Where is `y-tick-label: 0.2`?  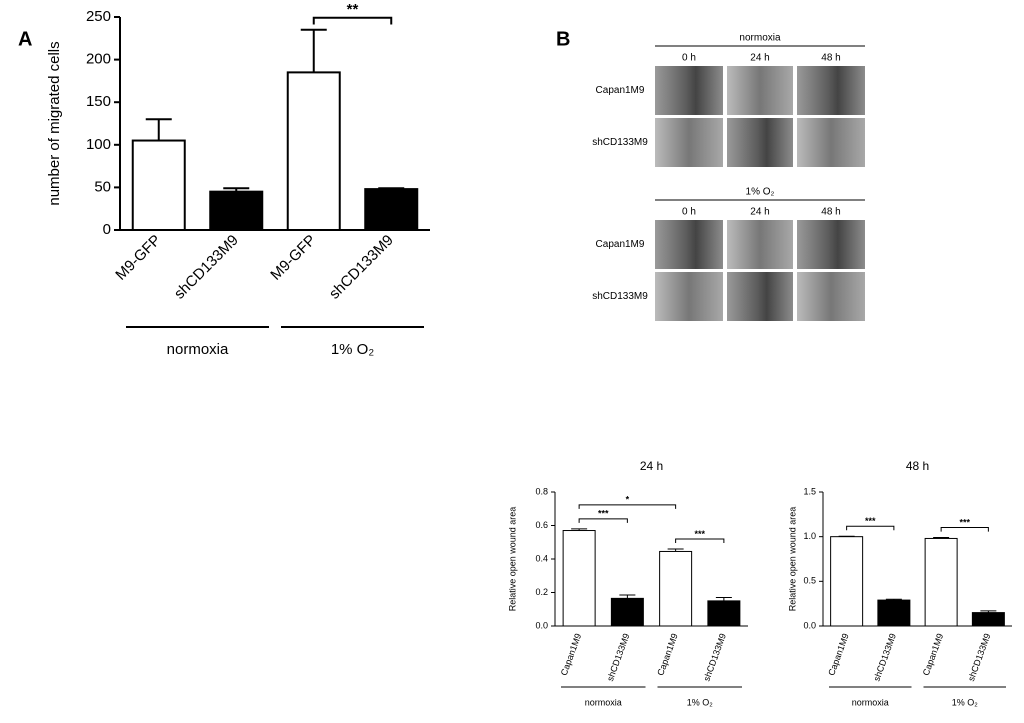
y-tick-label: 0.2 is located at coordinates (541, 592).